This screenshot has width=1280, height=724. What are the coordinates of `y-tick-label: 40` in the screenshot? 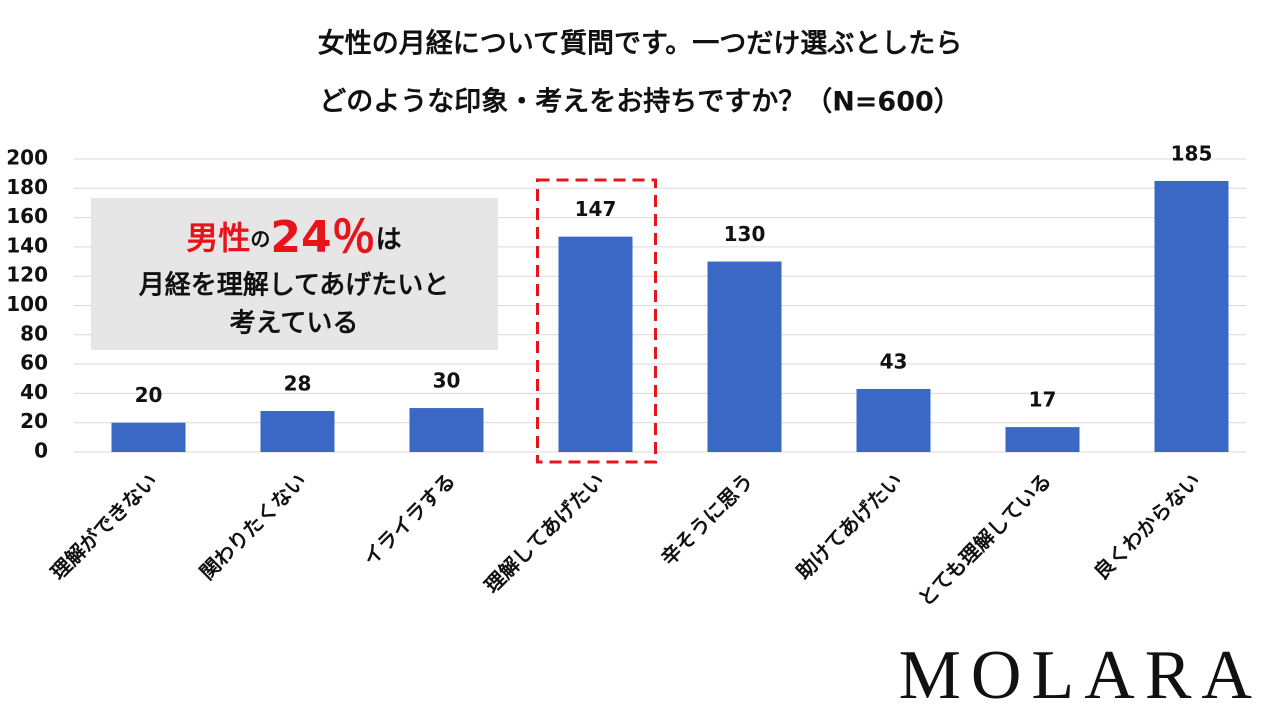 It's located at (34, 392).